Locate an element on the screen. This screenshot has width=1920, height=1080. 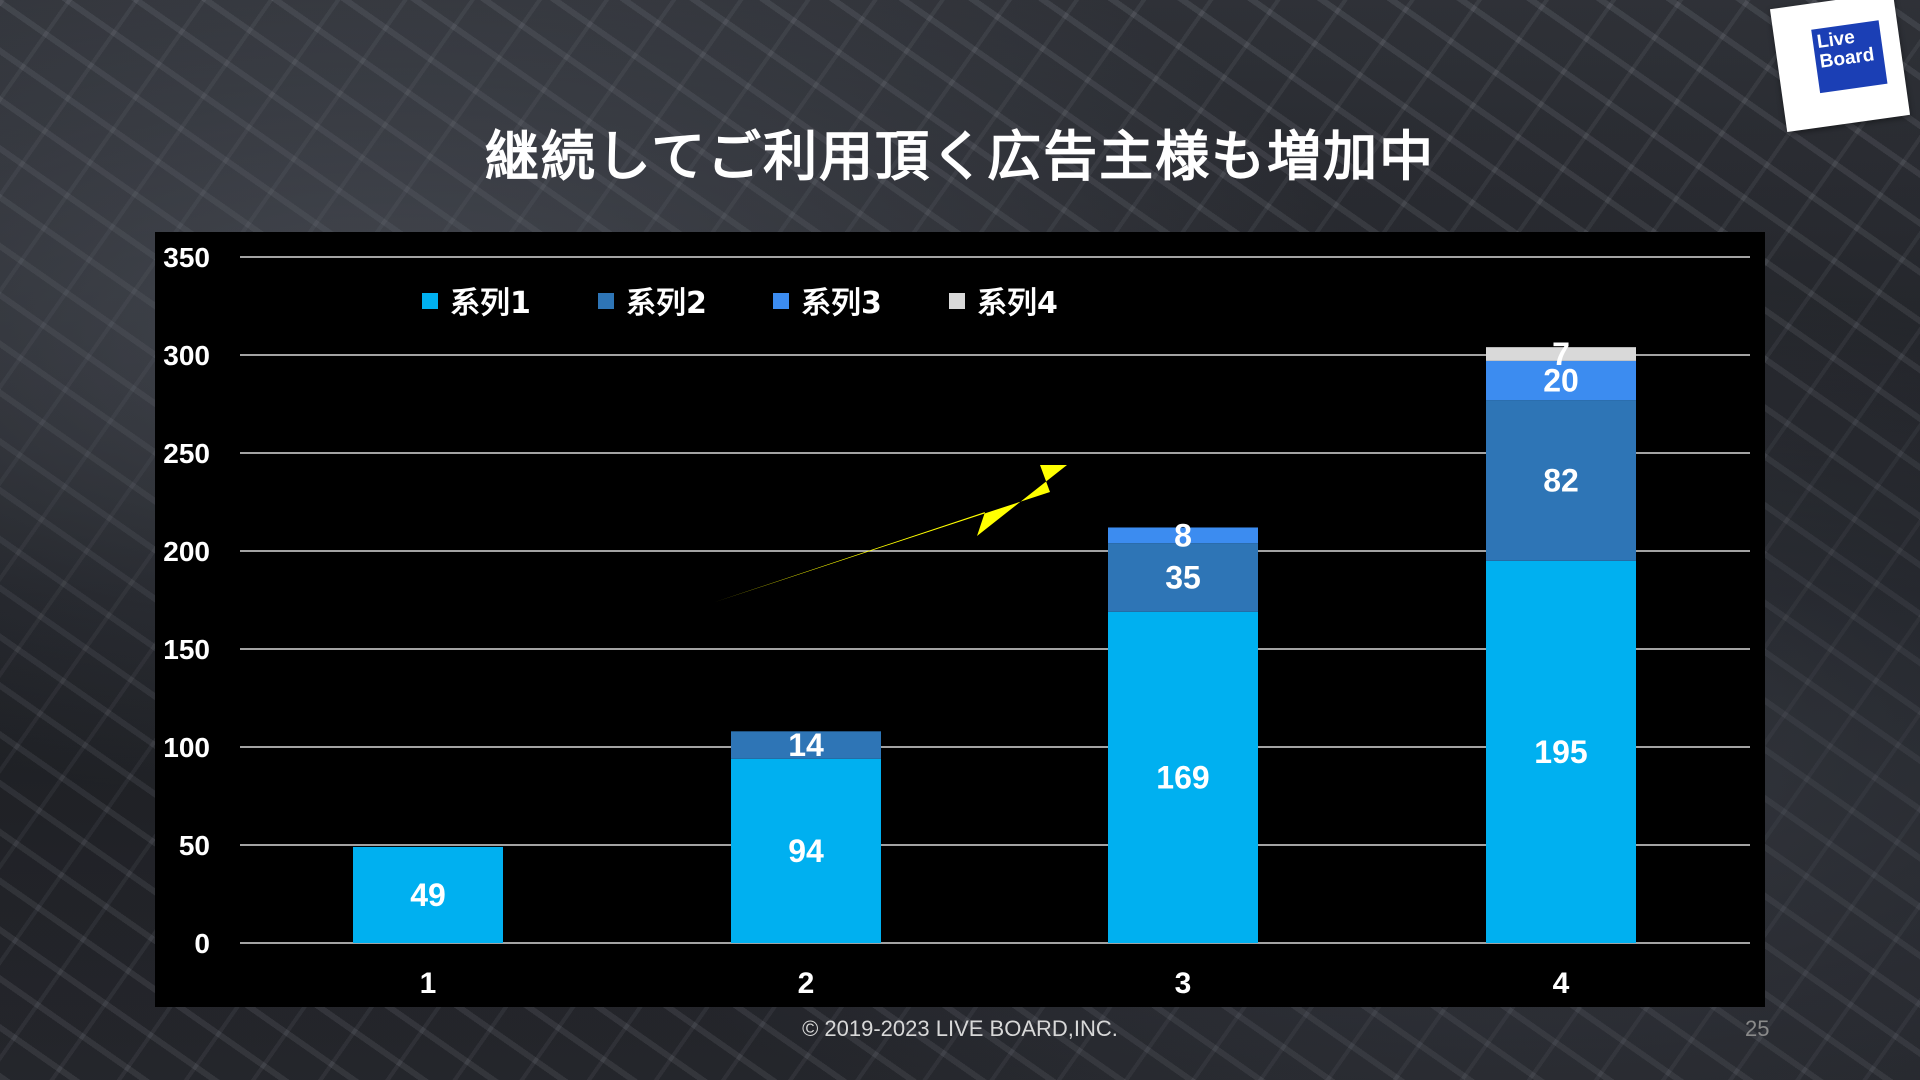
page-number: 25 is located at coordinates (1757, 1028).